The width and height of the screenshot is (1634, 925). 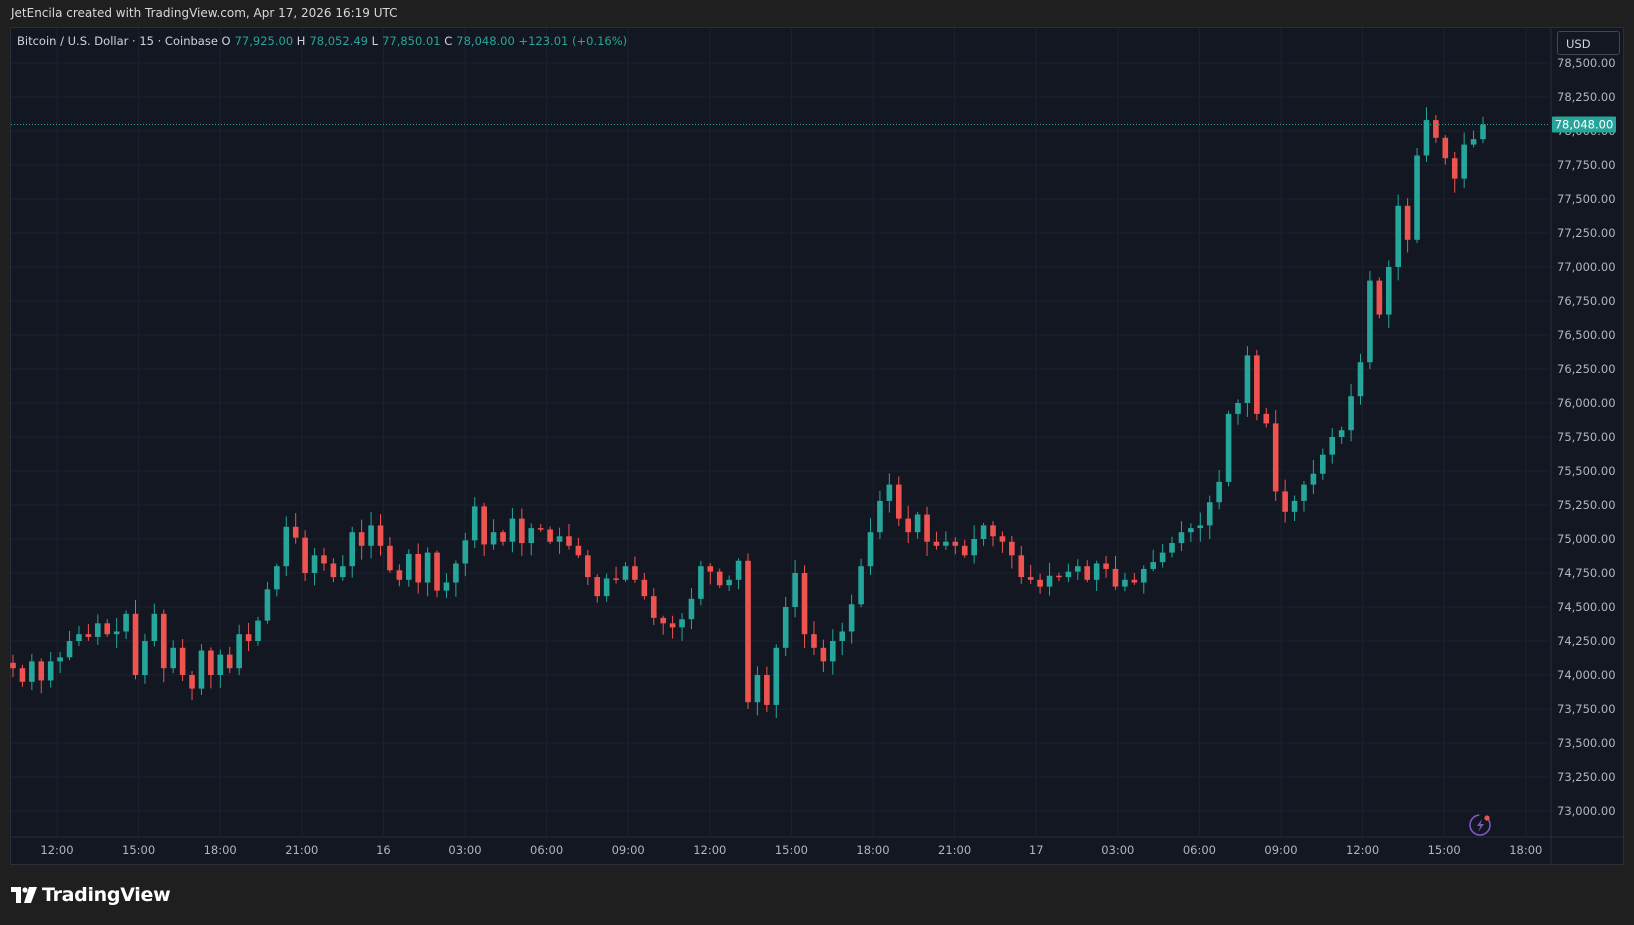 What do you see at coordinates (1586, 301) in the screenshot?
I see `price-tick-label: 76,750.00` at bounding box center [1586, 301].